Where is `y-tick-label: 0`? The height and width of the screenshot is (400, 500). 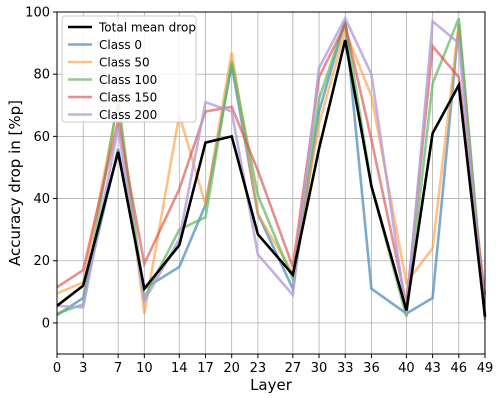 y-tick-label: 0 is located at coordinates (46, 323).